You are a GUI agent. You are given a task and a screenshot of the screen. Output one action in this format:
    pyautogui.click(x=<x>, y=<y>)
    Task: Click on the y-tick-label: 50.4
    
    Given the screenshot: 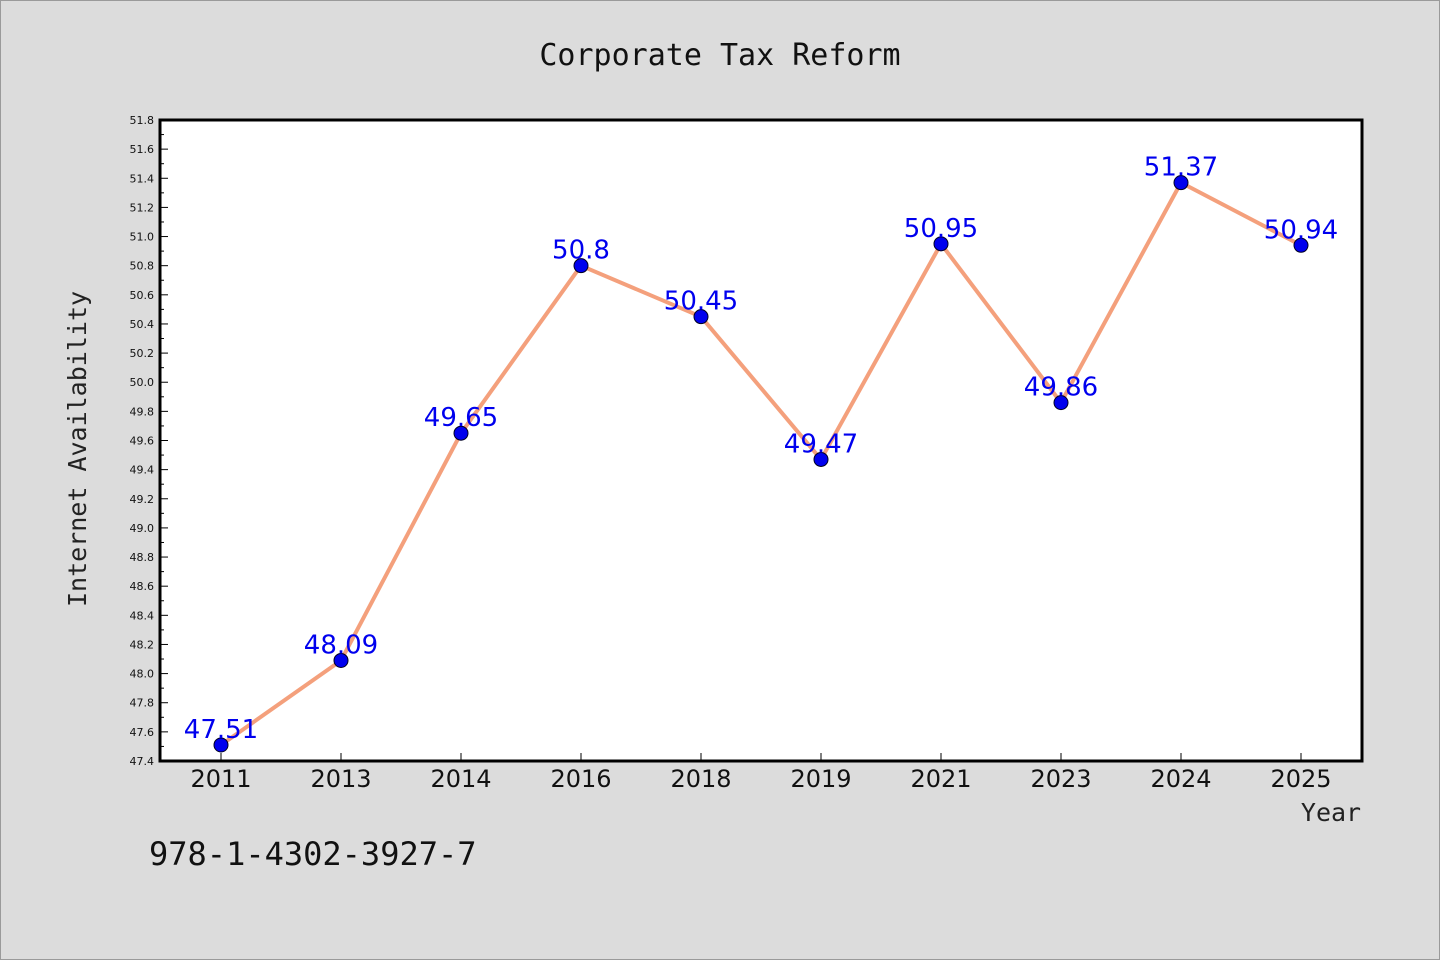 What is the action you would take?
    pyautogui.click(x=142, y=324)
    